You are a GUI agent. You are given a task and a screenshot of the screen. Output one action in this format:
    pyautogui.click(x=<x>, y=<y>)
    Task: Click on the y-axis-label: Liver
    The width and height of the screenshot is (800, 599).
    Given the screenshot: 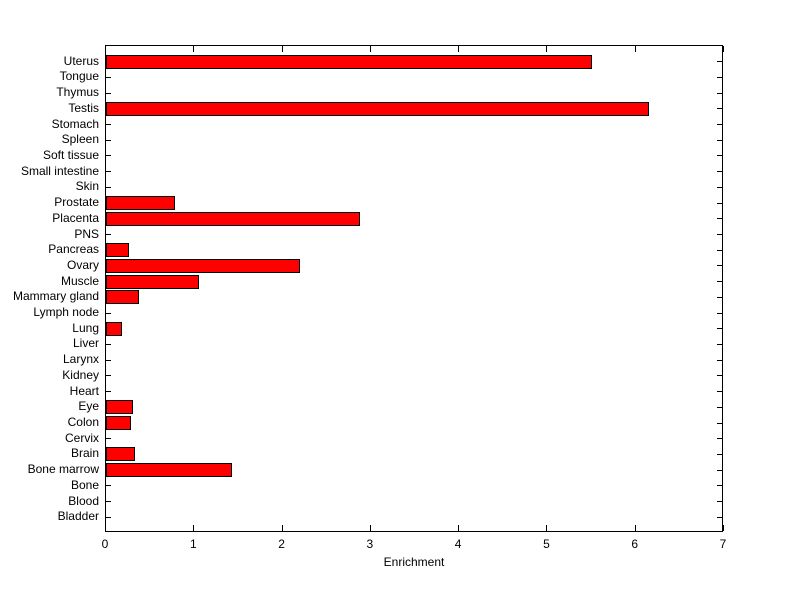 What is the action you would take?
    pyautogui.click(x=85, y=343)
    